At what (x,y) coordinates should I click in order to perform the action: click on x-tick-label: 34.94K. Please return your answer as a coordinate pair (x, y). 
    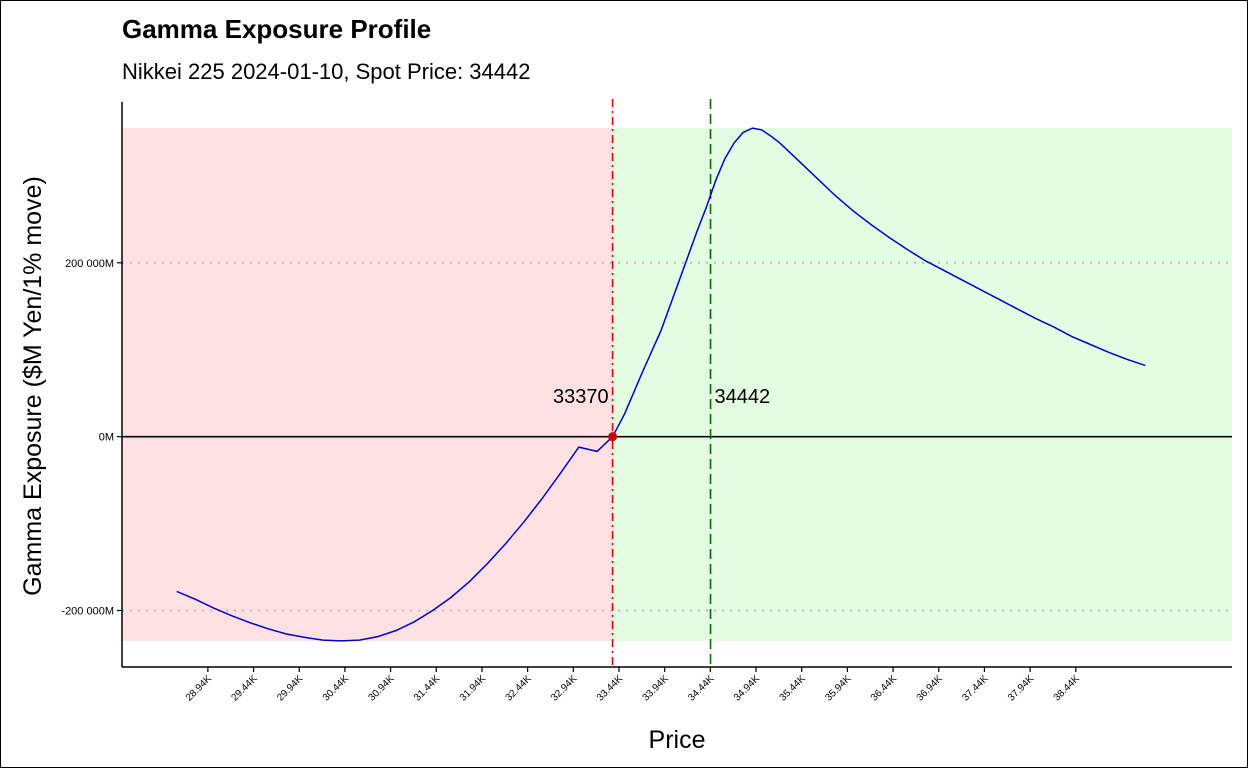
    Looking at the image, I should click on (747, 688).